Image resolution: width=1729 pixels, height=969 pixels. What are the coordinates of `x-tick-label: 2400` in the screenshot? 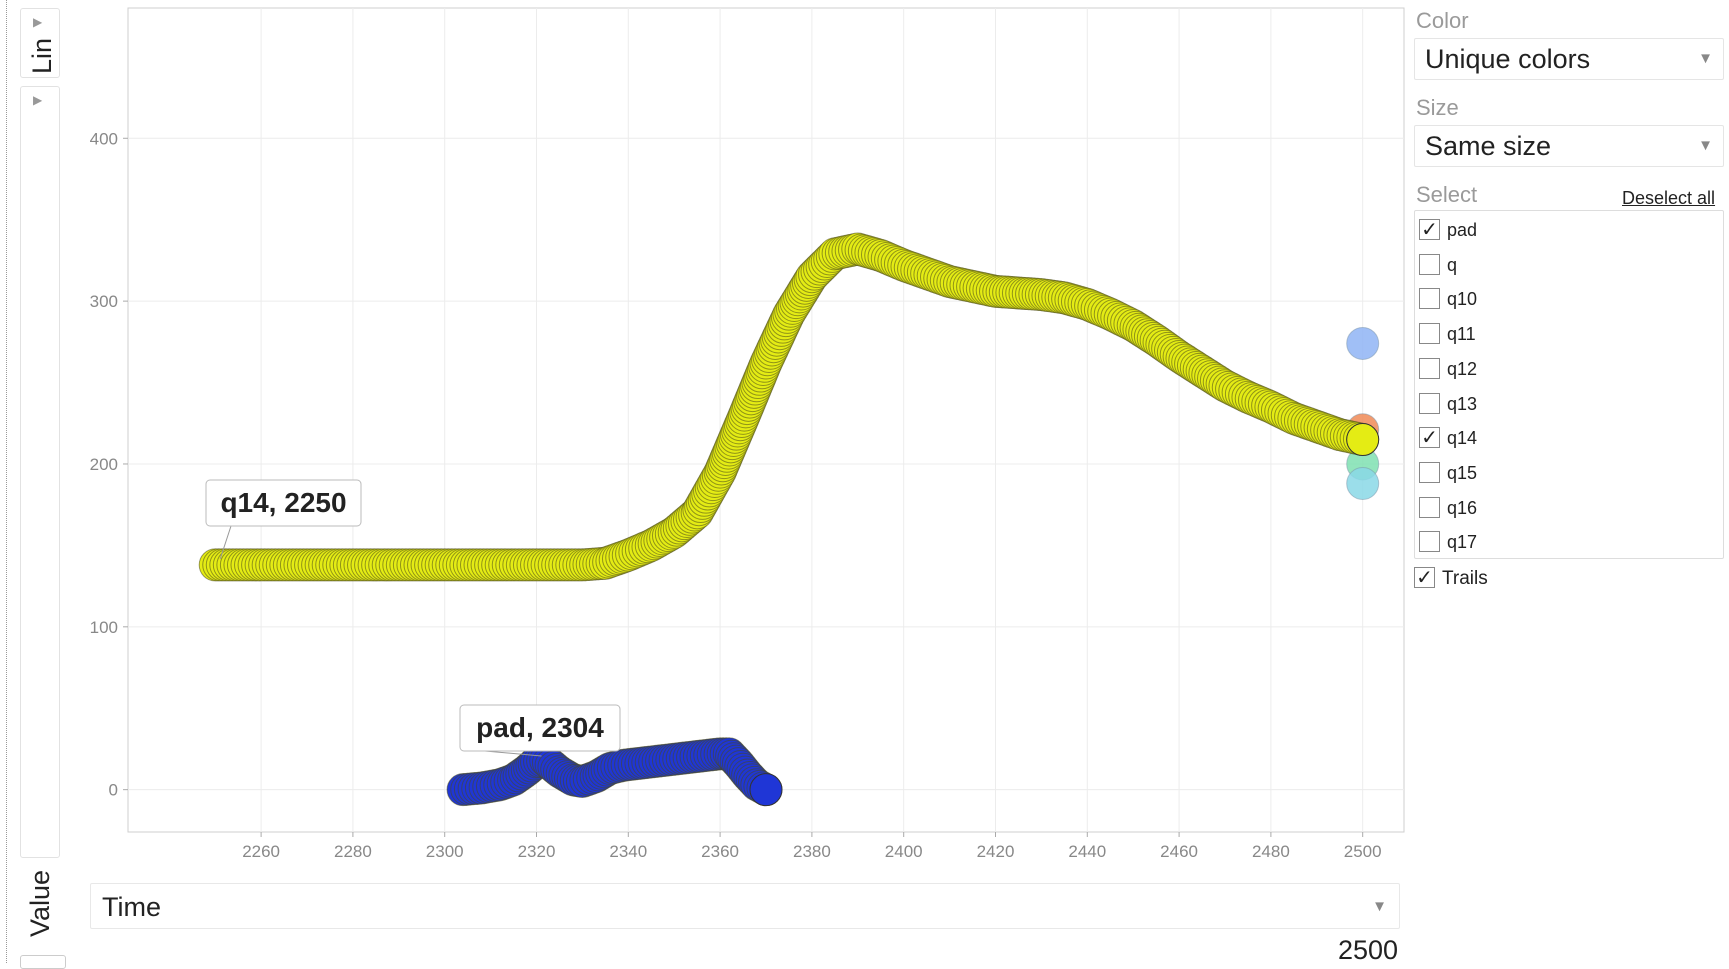 It's located at (904, 851).